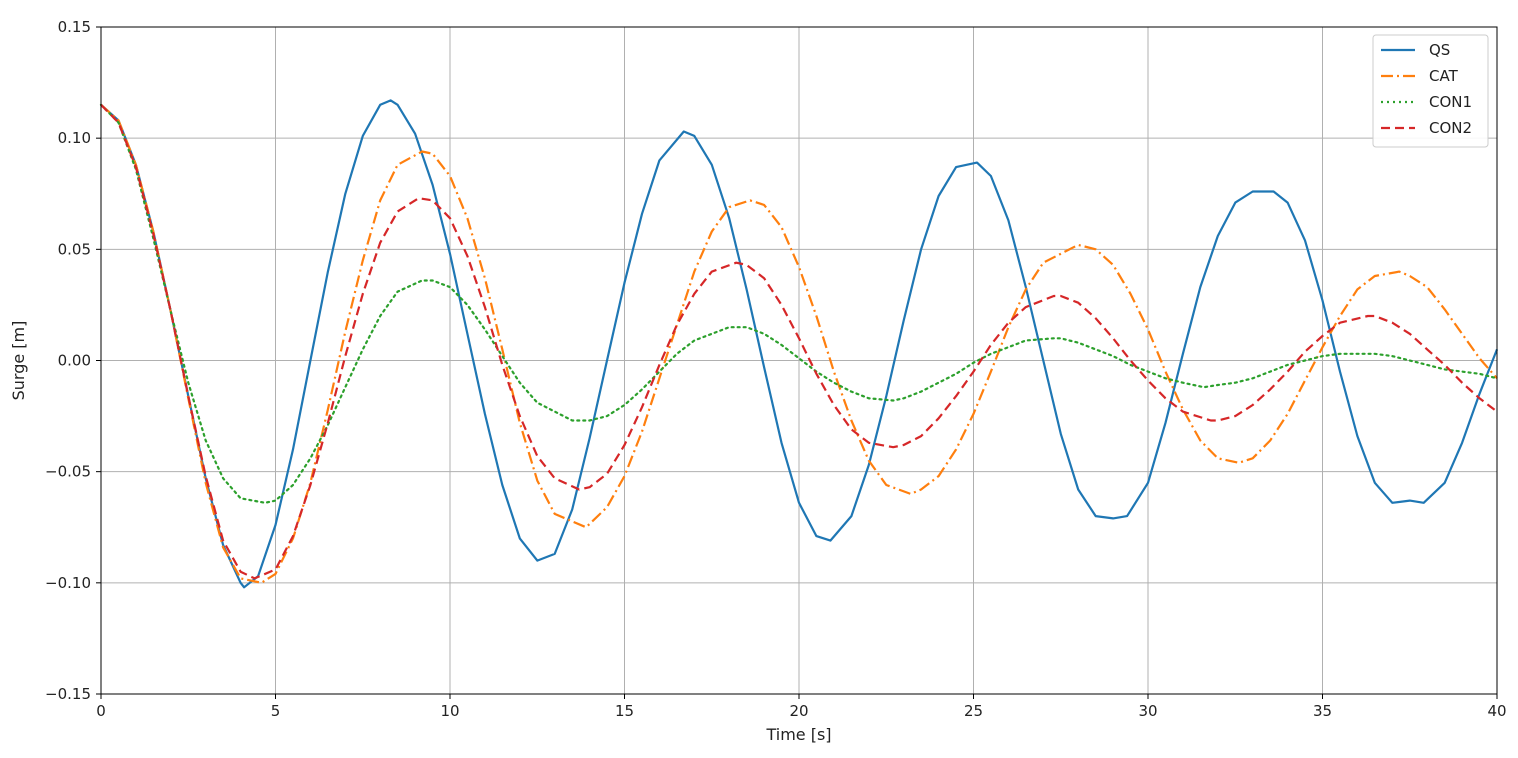  Describe the element at coordinates (74, 249) in the screenshot. I see `y-tick-label: 0.05` at that location.